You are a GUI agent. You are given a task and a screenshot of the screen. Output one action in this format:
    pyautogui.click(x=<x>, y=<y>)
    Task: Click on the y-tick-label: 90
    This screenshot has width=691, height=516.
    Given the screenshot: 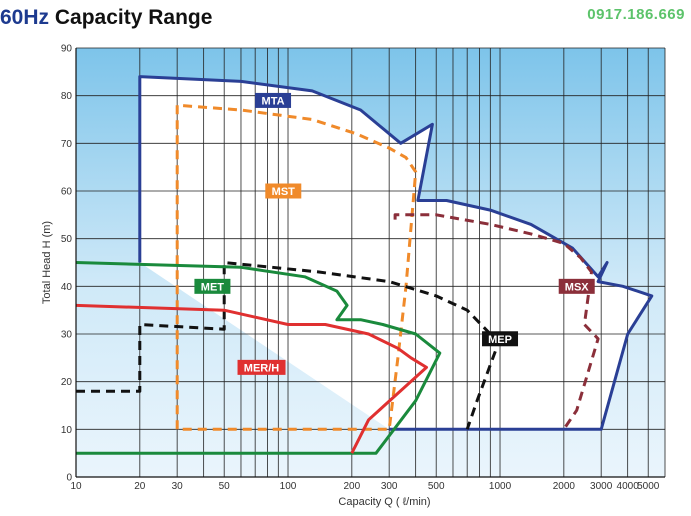 What is the action you would take?
    pyautogui.click(x=67, y=49)
    